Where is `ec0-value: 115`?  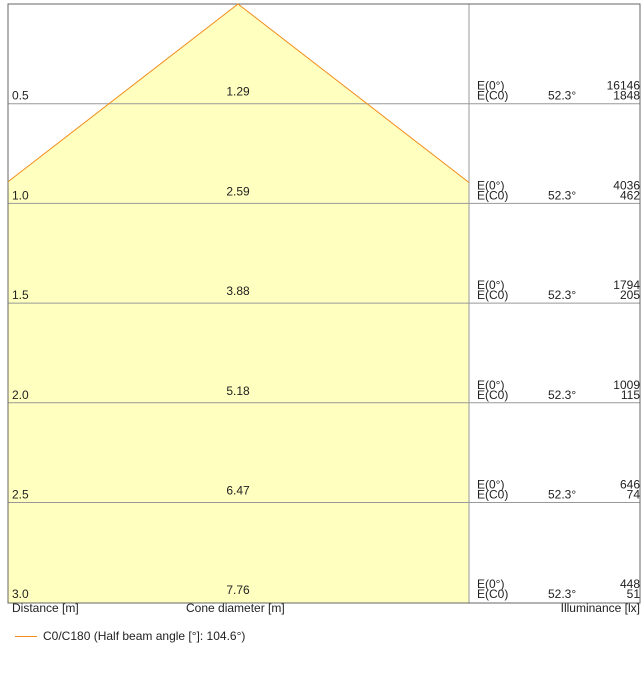
ec0-value: 115 is located at coordinates (630, 395).